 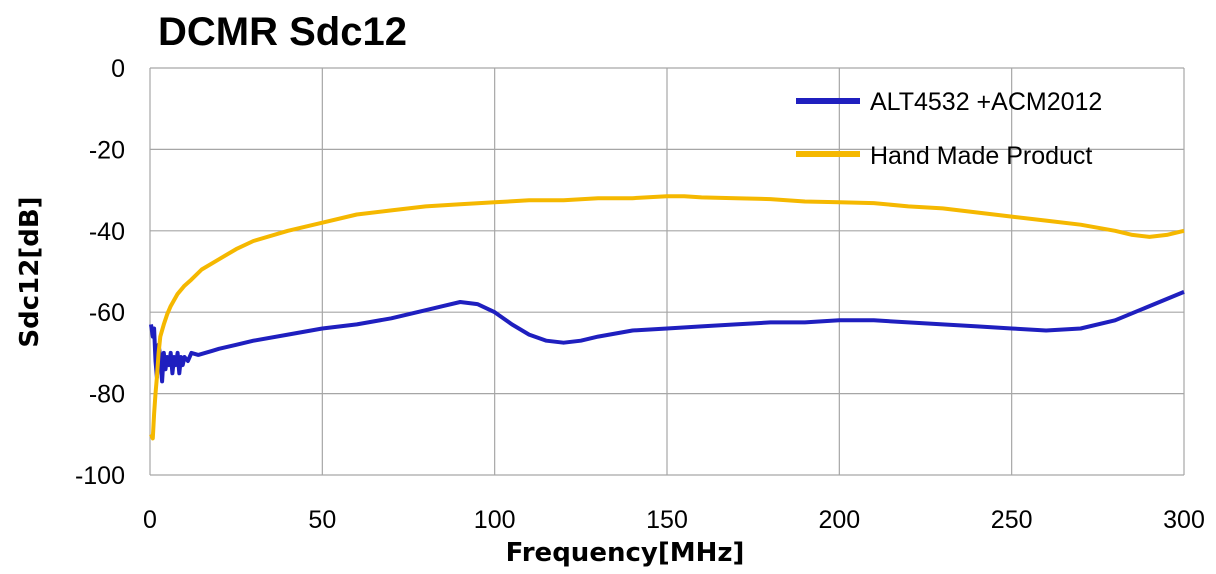 I want to click on legend-label-hand-made: Hand Made Product, so click(x=981, y=156).